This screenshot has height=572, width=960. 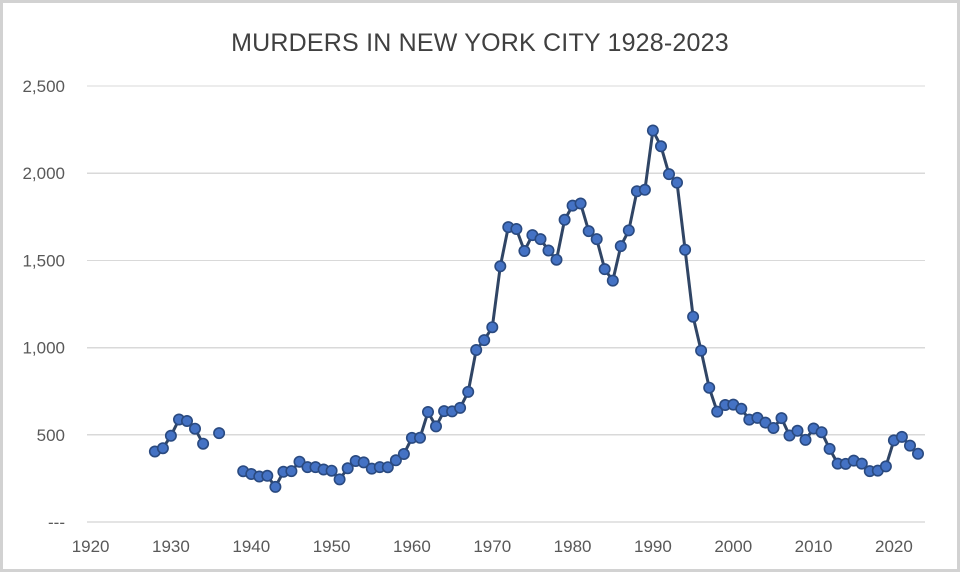 I want to click on y-axis-tick-label: 1,000, so click(x=43, y=348).